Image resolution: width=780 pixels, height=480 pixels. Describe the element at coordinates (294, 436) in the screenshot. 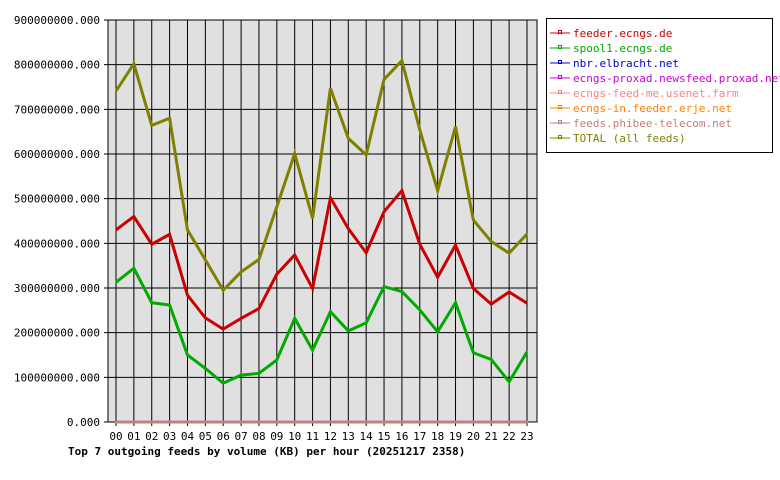

I see `x-tick-label: 10` at that location.